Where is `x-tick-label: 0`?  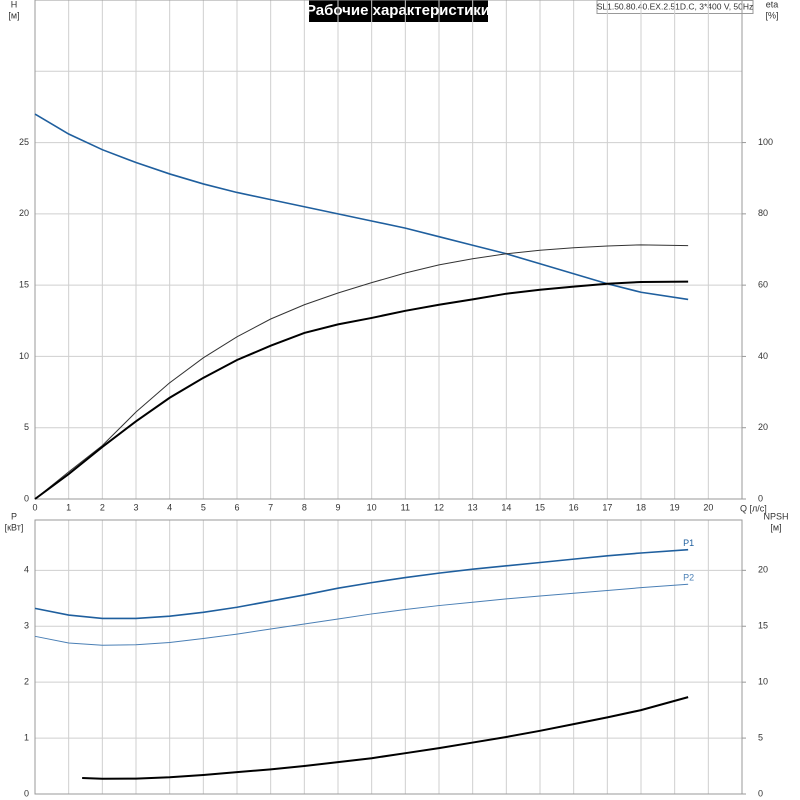
x-tick-label: 0 is located at coordinates (34, 507).